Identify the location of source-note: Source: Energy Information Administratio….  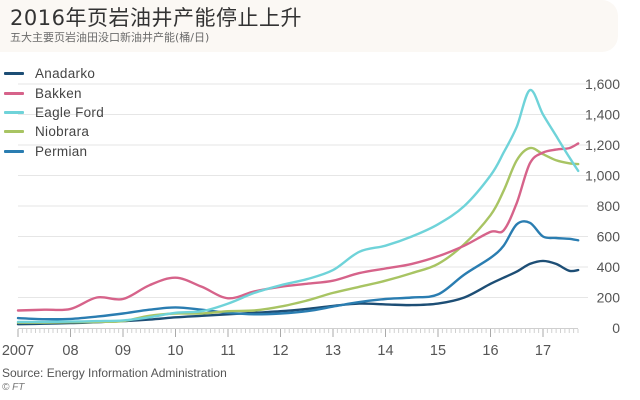
(114, 373).